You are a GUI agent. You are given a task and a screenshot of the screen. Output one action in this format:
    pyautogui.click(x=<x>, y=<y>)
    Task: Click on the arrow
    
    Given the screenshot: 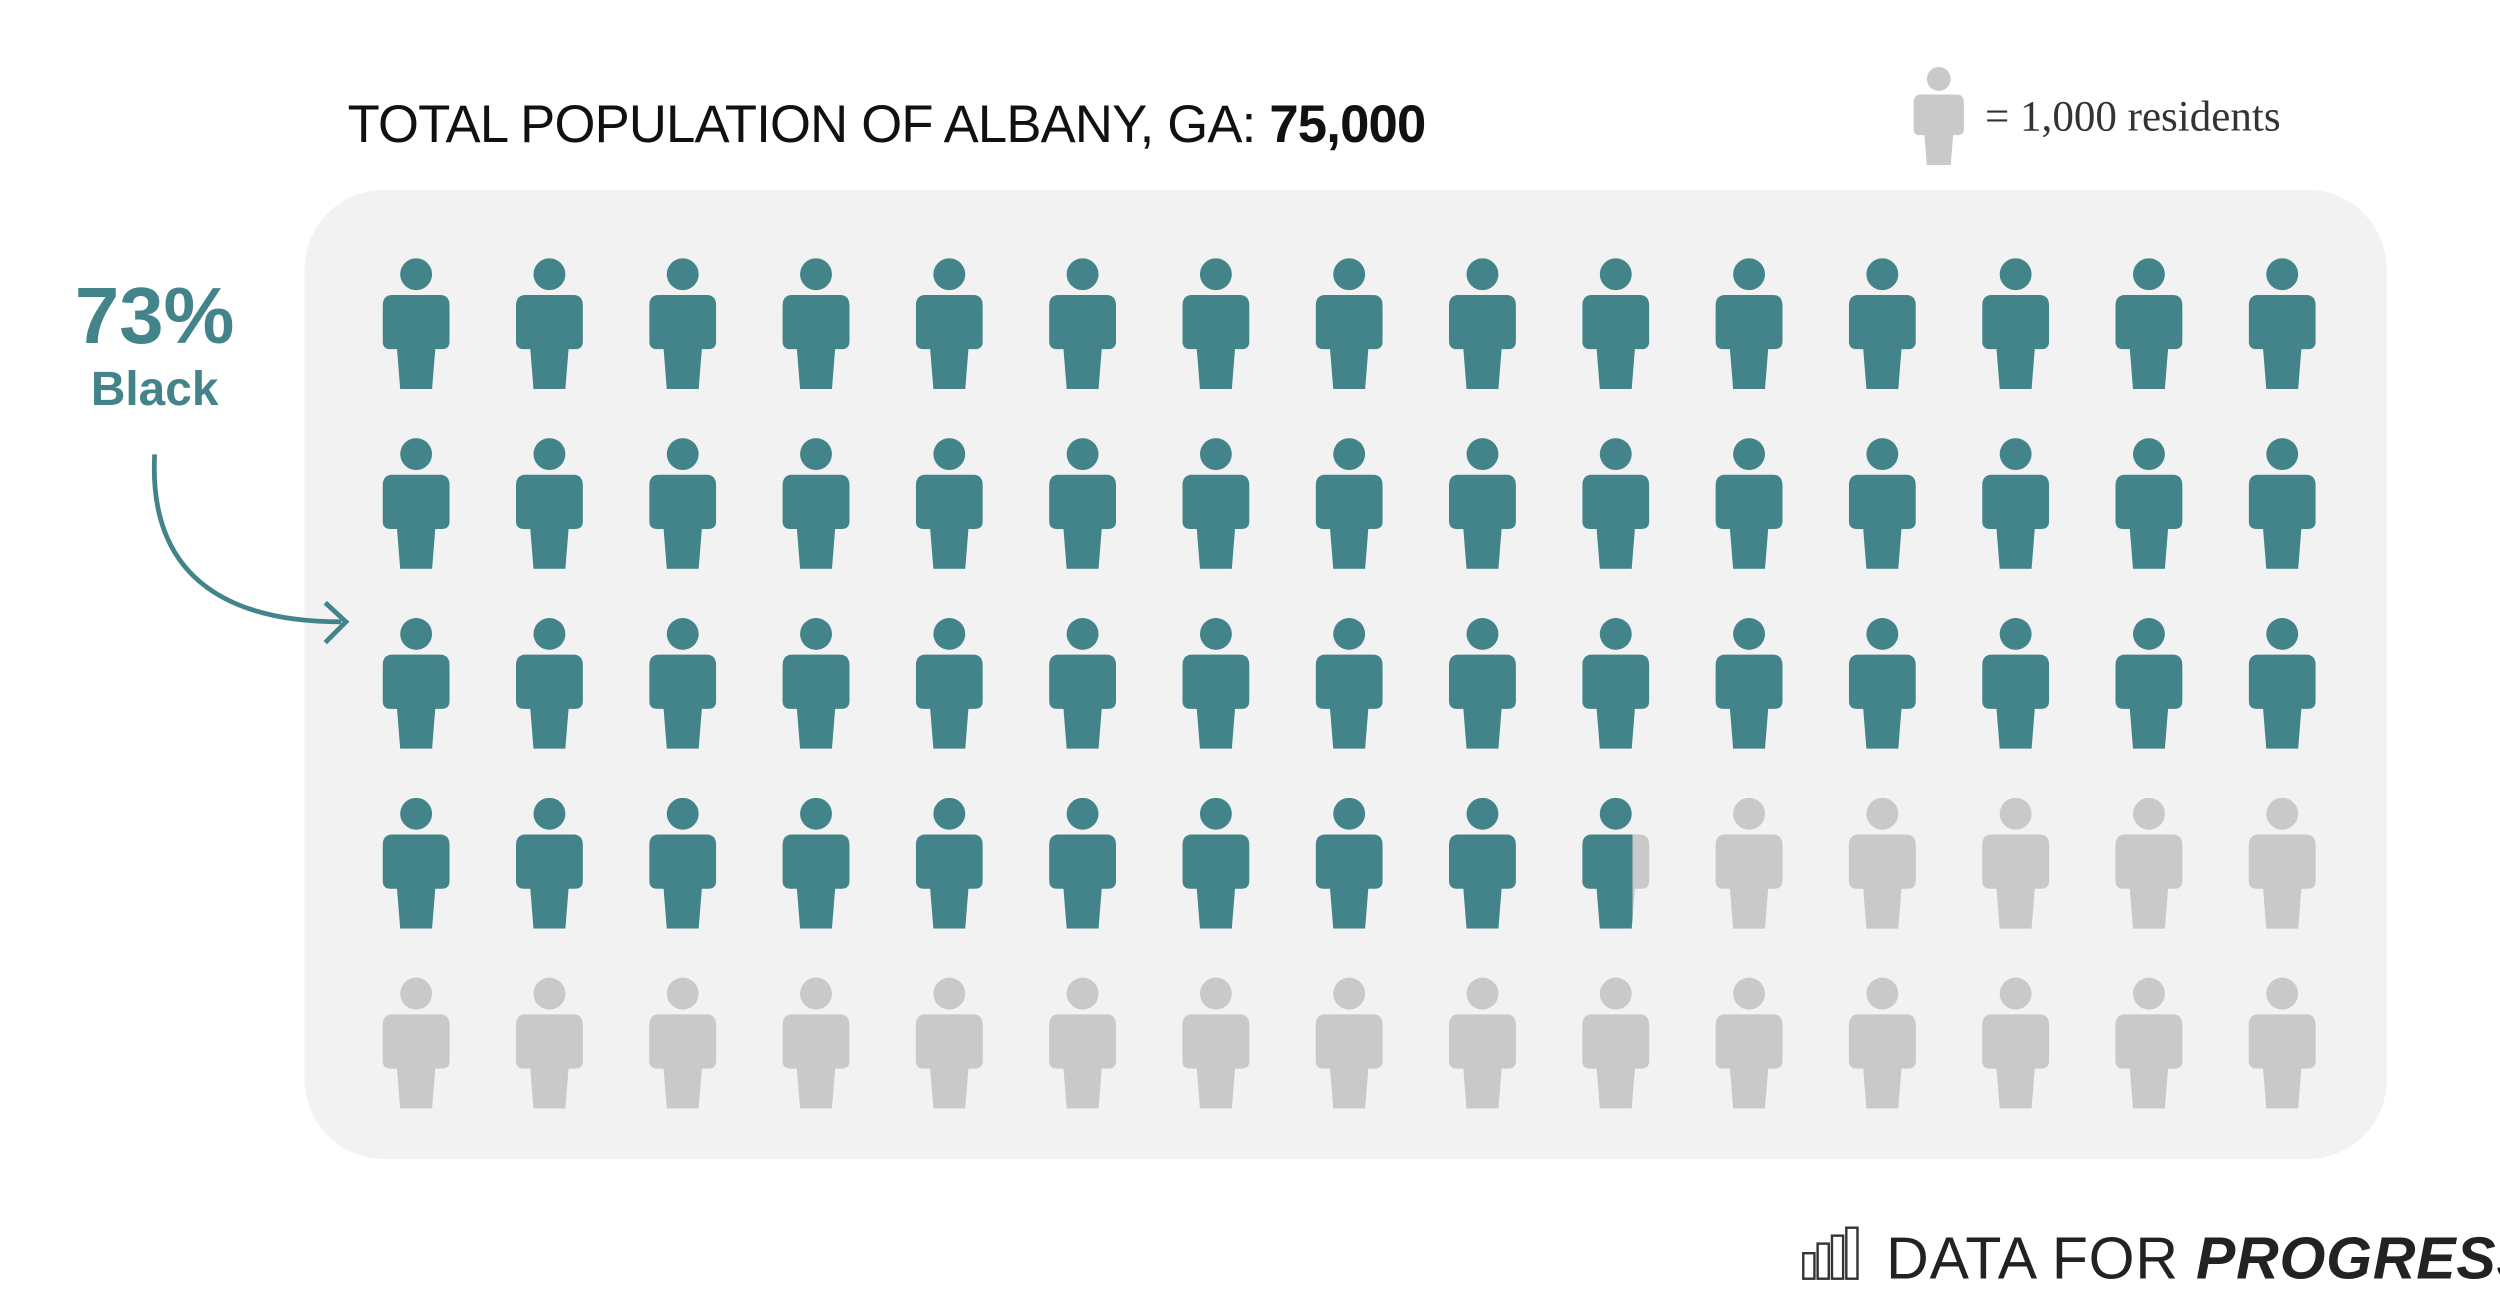 What is the action you would take?
    pyautogui.click(x=246, y=539)
    